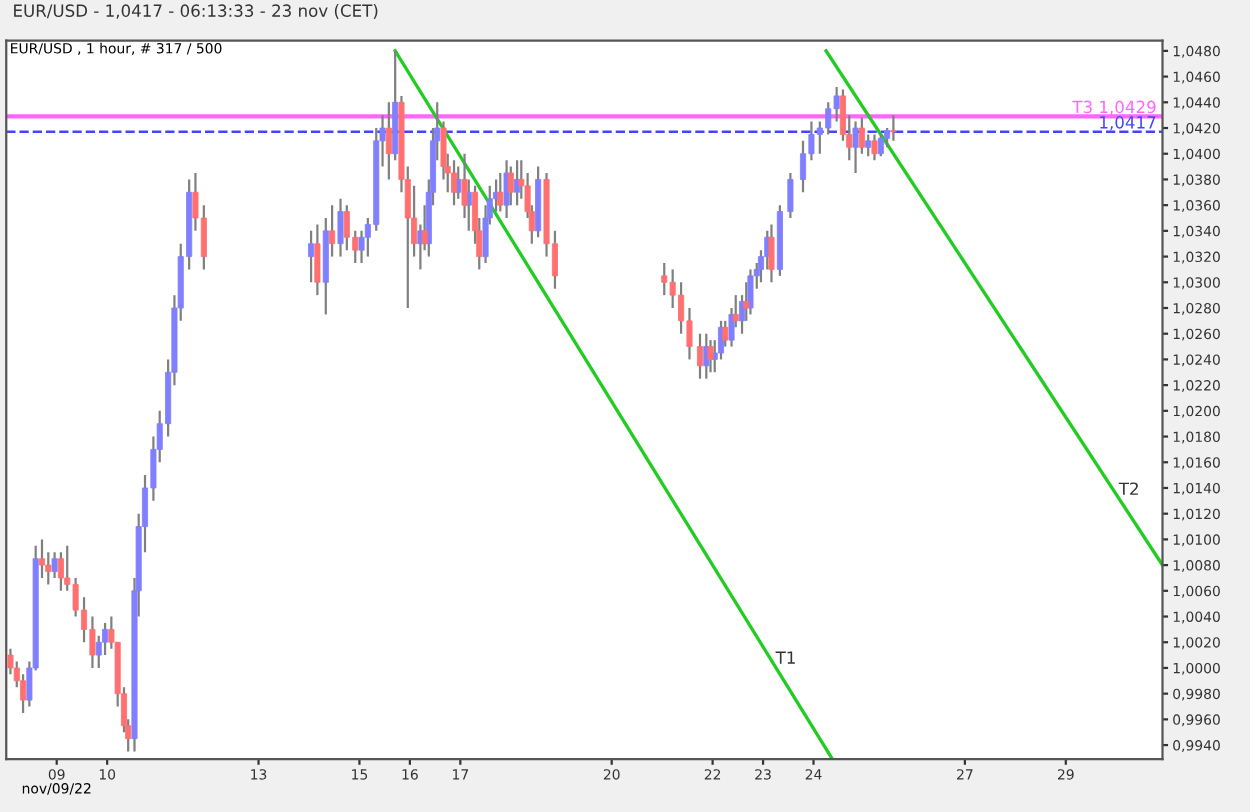  I want to click on ref-line-label: T3 1,0429, so click(1114, 107).